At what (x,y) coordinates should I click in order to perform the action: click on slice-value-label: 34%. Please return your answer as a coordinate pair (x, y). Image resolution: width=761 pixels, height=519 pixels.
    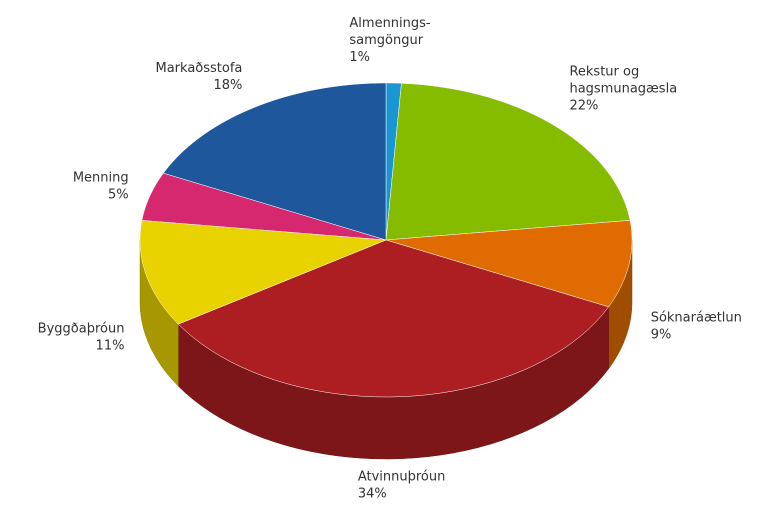
    Looking at the image, I should click on (372, 494).